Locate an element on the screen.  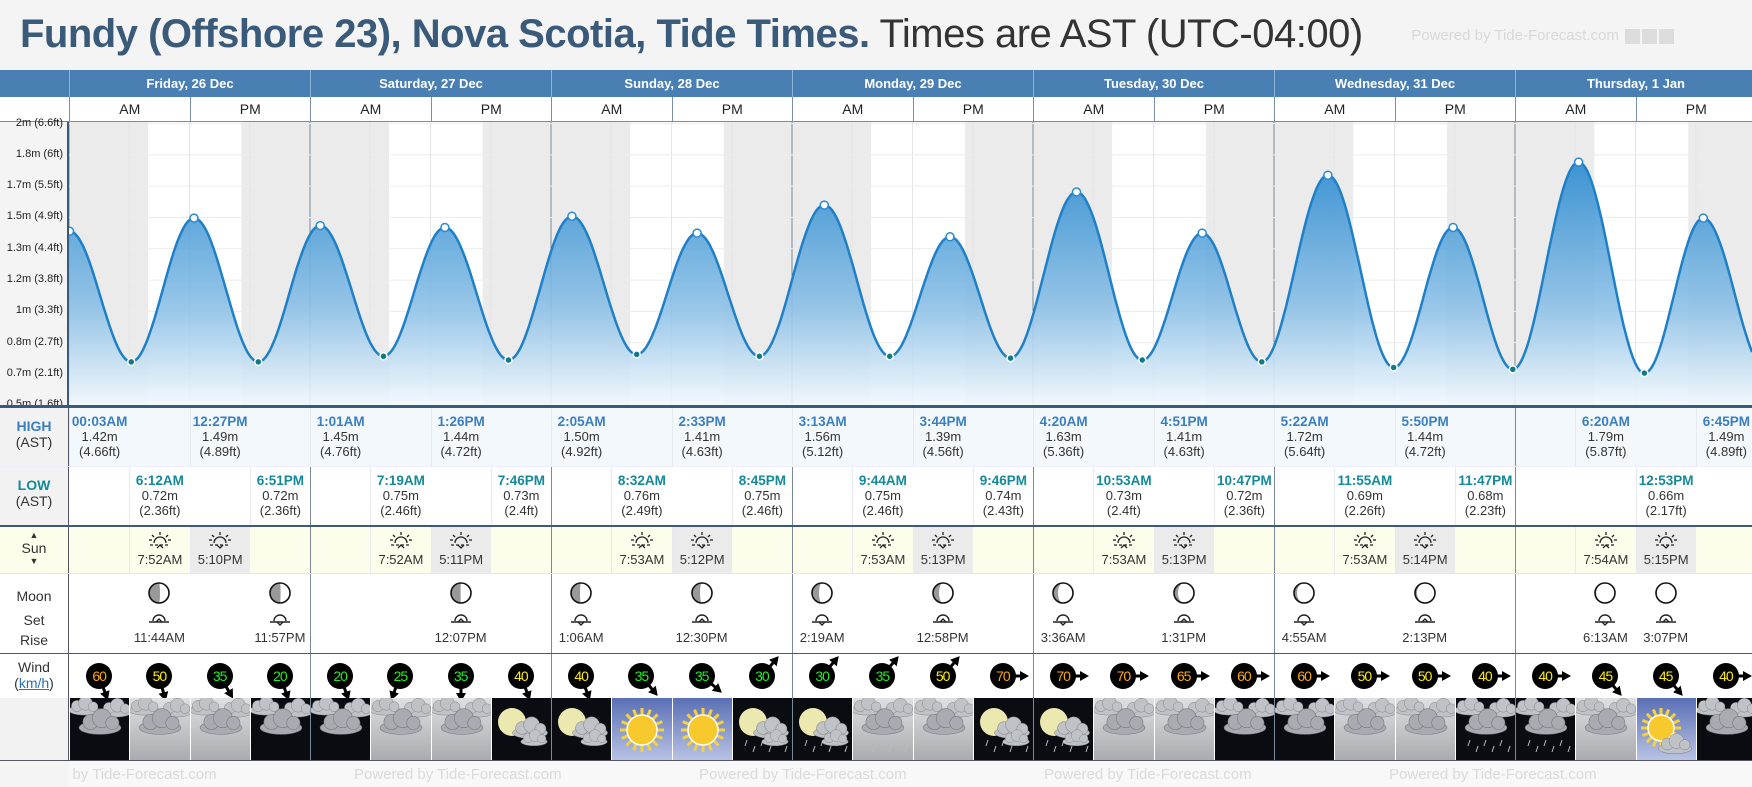
wind-speed-badge: 40 is located at coordinates (1545, 676).